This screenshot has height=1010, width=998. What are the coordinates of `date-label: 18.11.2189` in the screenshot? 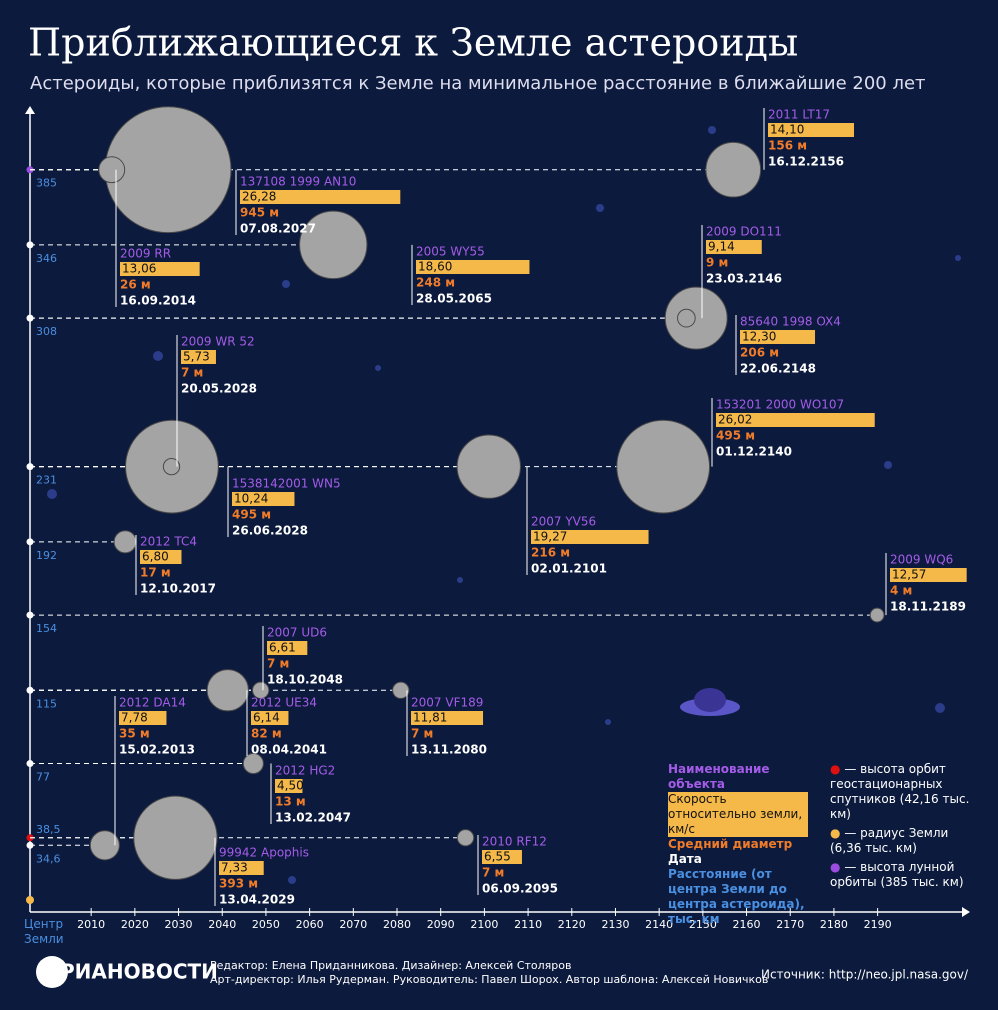 It's located at (928, 607).